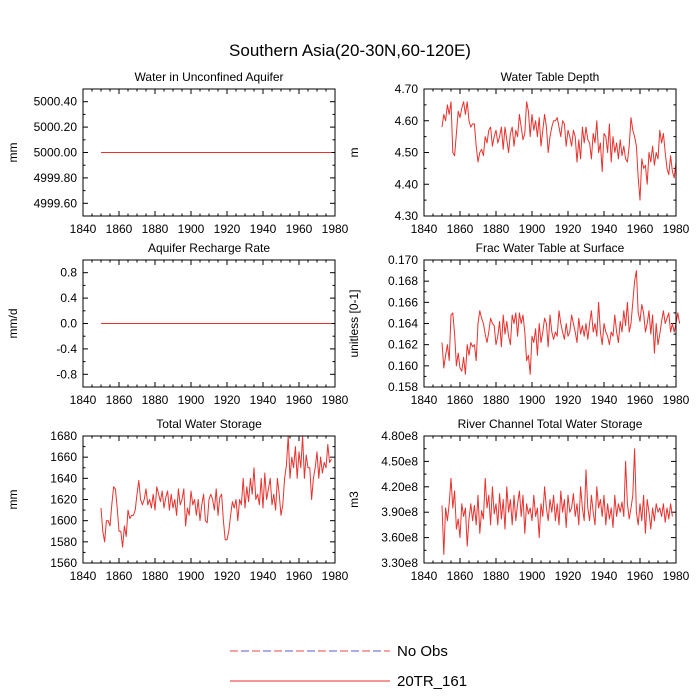  I want to click on y-tick-label: 4.50e8, so click(399, 461).